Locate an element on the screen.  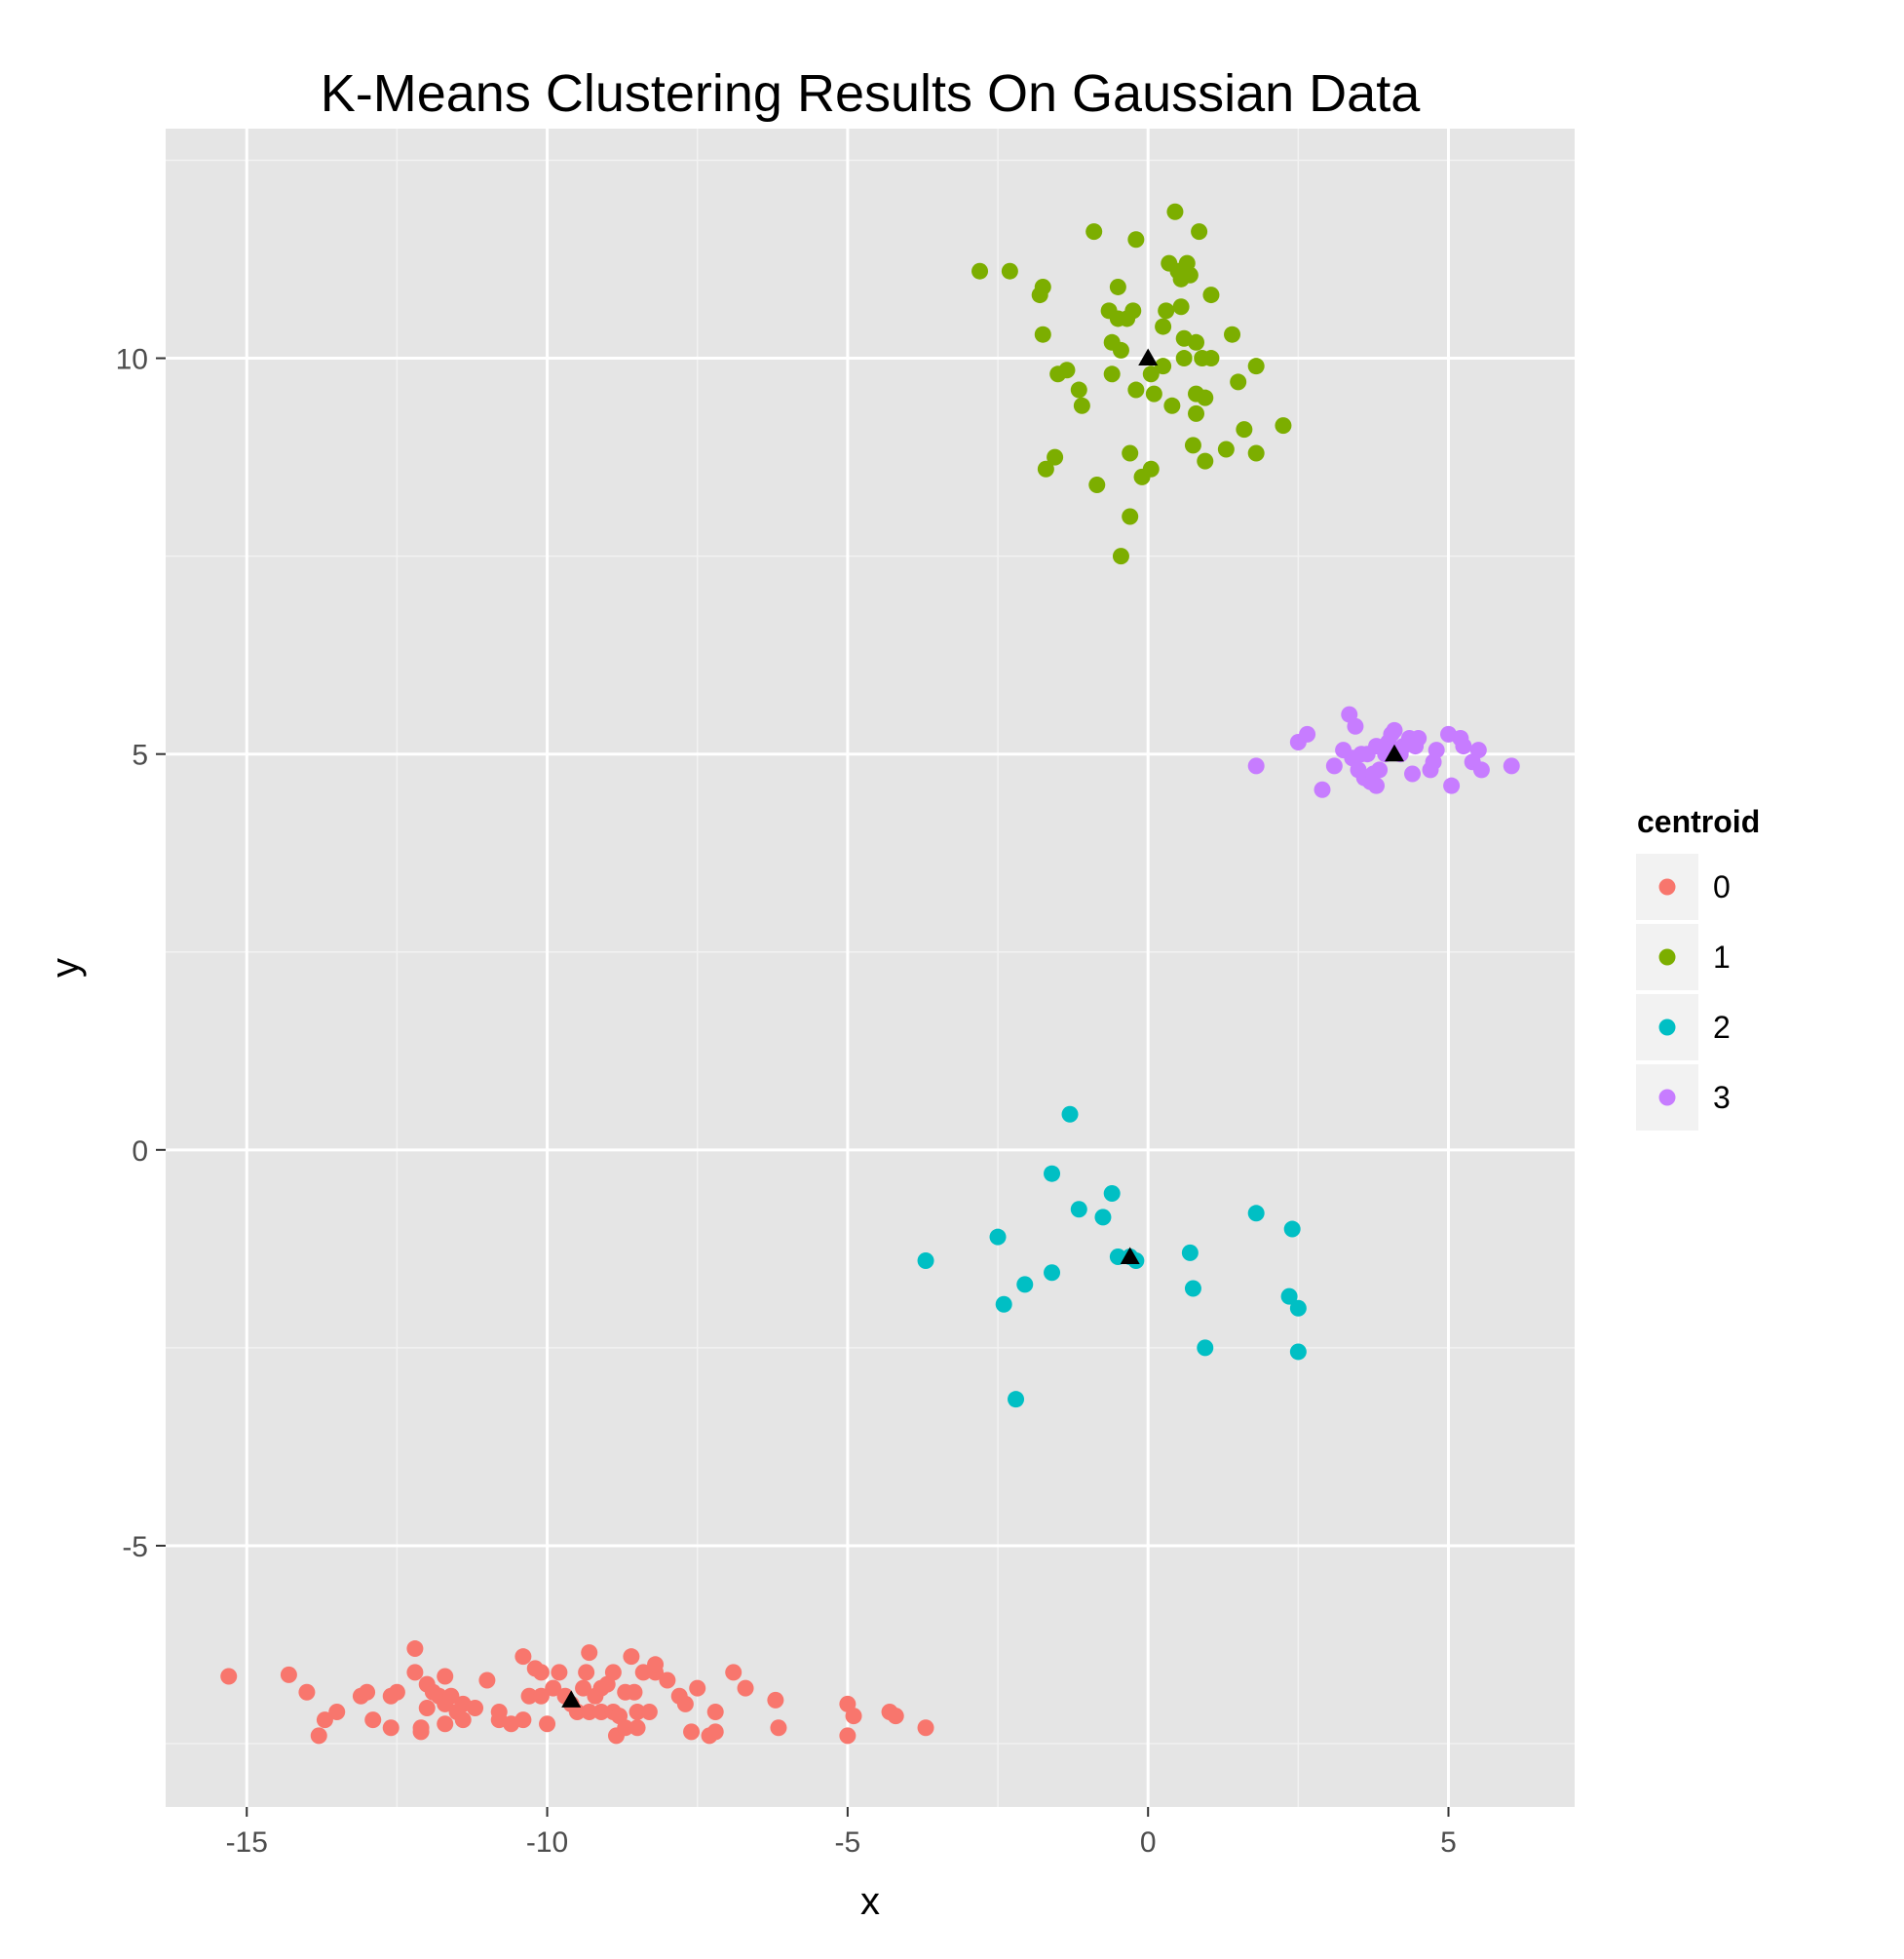
legend-title: centroid is located at coordinates (1698, 821).